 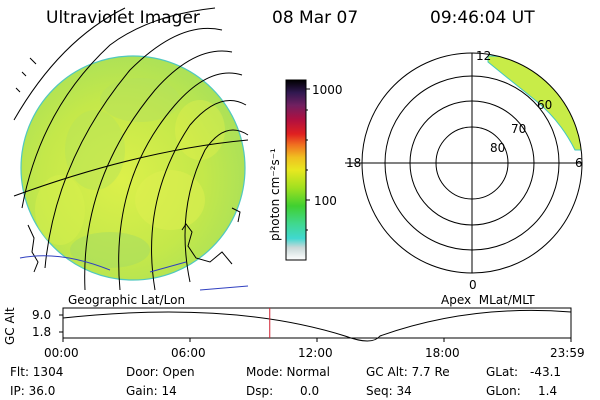 What do you see at coordinates (260, 391) in the screenshot?
I see `dsp-label: Dsp:` at bounding box center [260, 391].